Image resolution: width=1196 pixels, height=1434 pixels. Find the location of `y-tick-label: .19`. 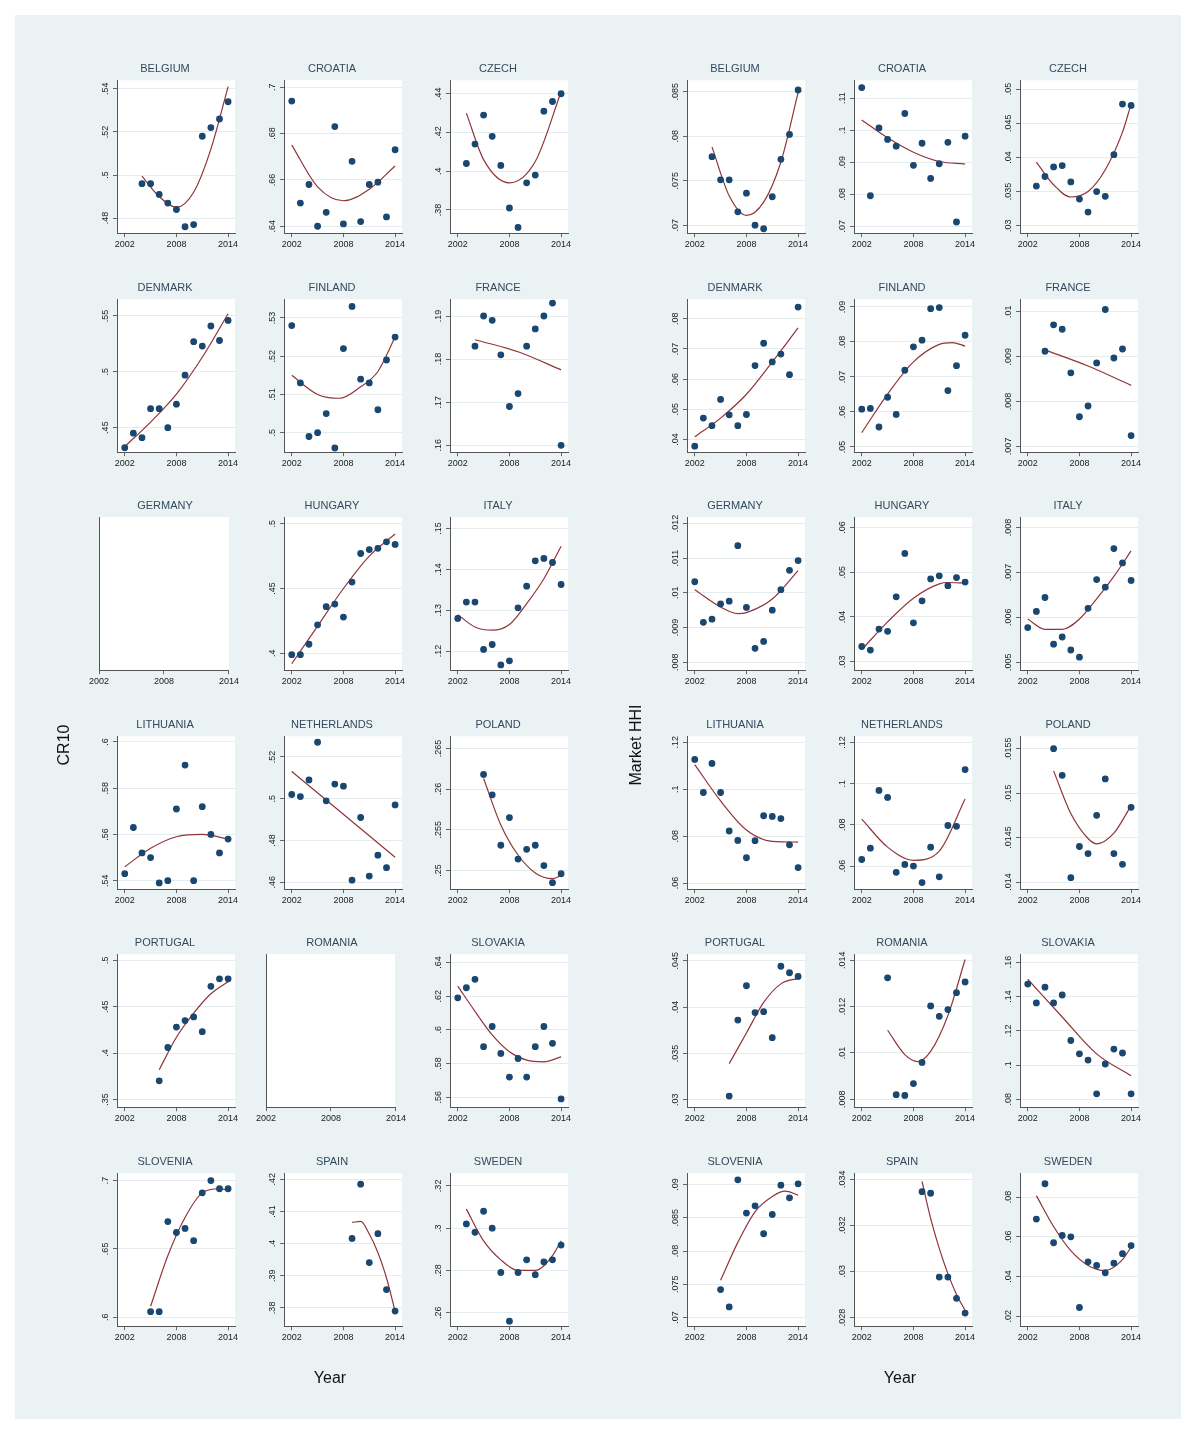

y-tick-label: .19 is located at coordinates (438, 315).